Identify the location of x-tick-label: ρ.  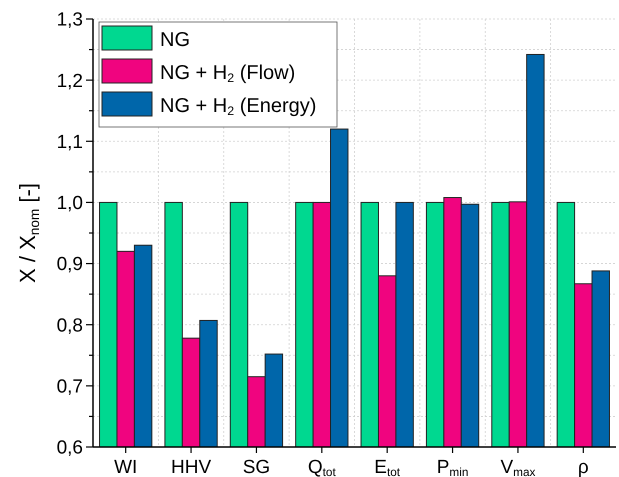
(583, 467).